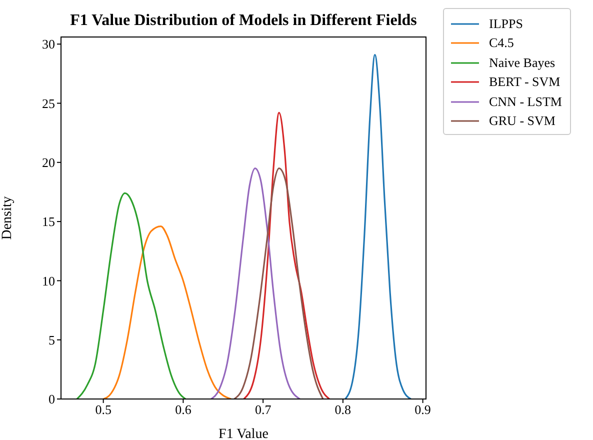 The height and width of the screenshot is (440, 593). Describe the element at coordinates (183, 410) in the screenshot. I see `x-tick-label: 0.6` at that location.